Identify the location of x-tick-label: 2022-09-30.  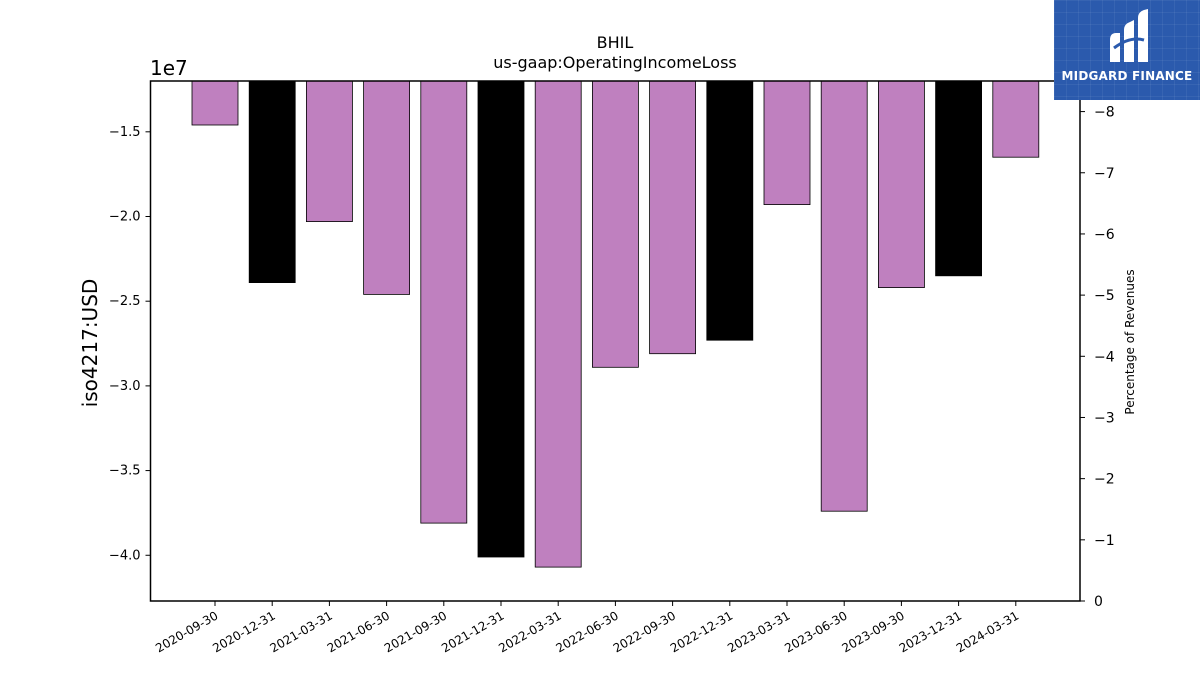
(644, 631).